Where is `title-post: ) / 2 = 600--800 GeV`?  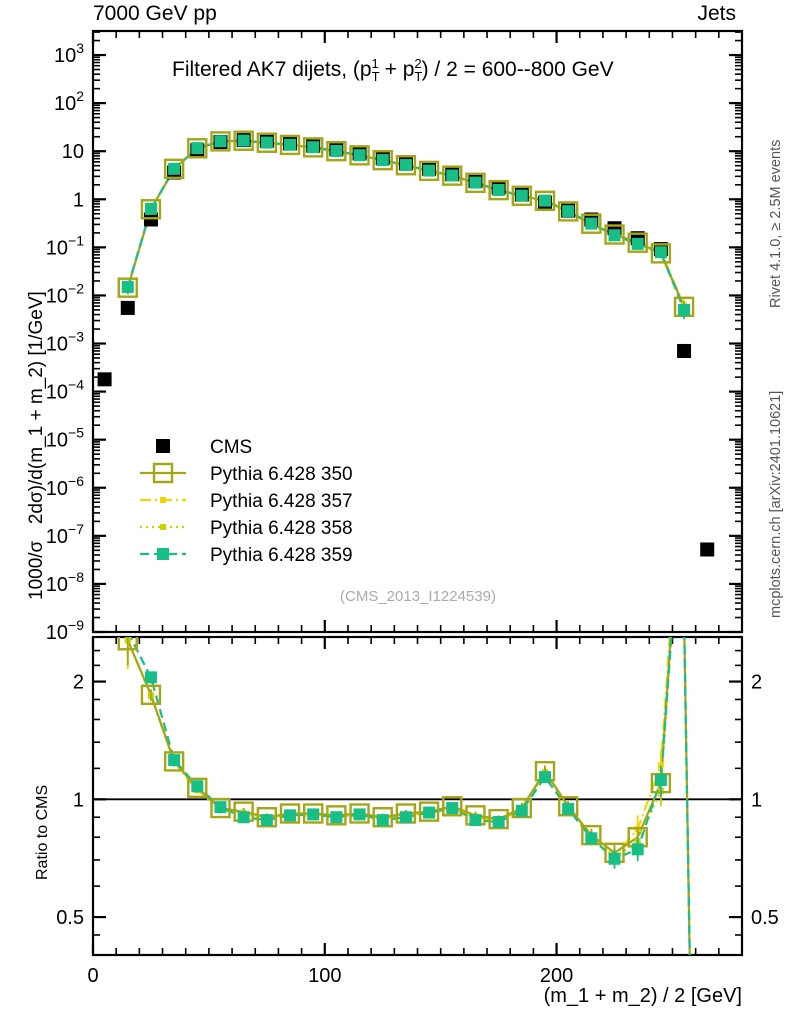 title-post: ) / 2 = 600--800 GeV is located at coordinates (517, 69).